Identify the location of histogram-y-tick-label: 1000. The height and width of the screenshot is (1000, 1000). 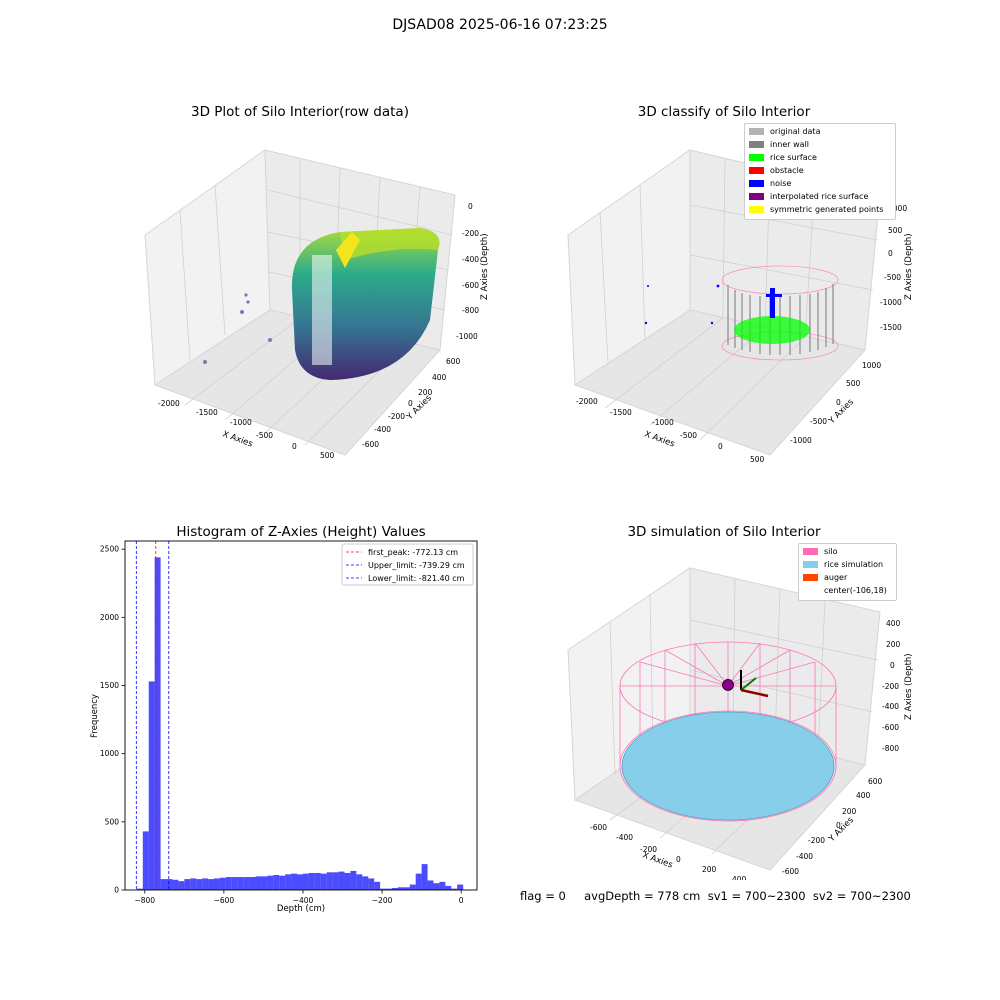
(109, 753).